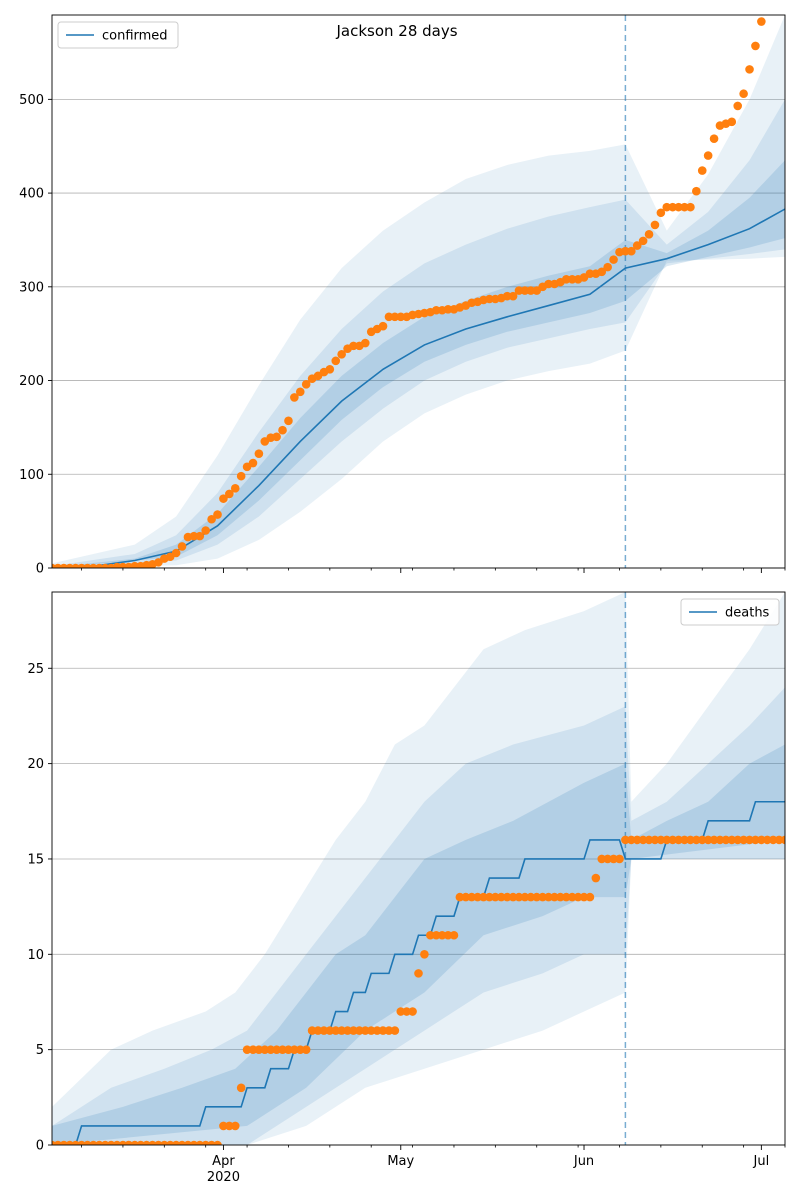 This screenshot has width=800, height=1200. I want to click on legend-box, so click(118, 35).